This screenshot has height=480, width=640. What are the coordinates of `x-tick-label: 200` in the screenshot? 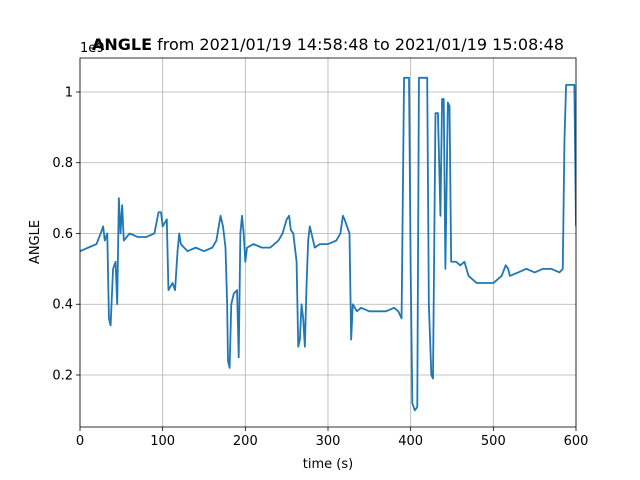 It's located at (245, 441).